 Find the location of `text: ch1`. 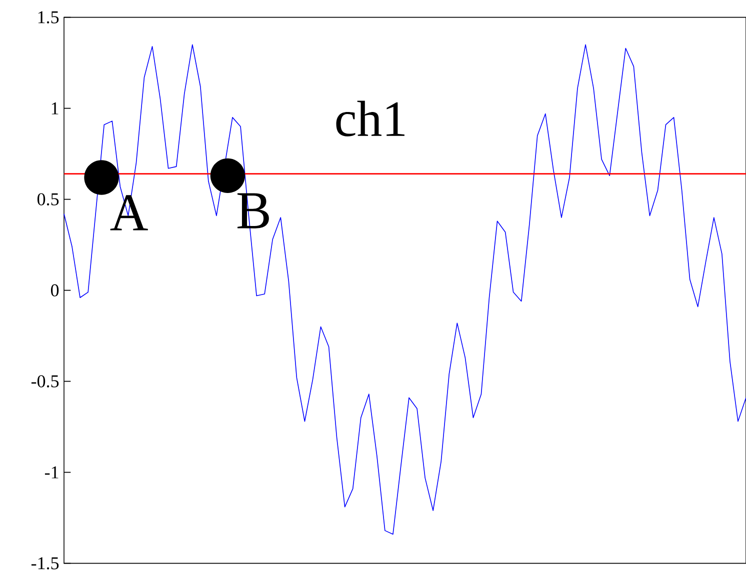

text: ch1 is located at coordinates (370, 118).